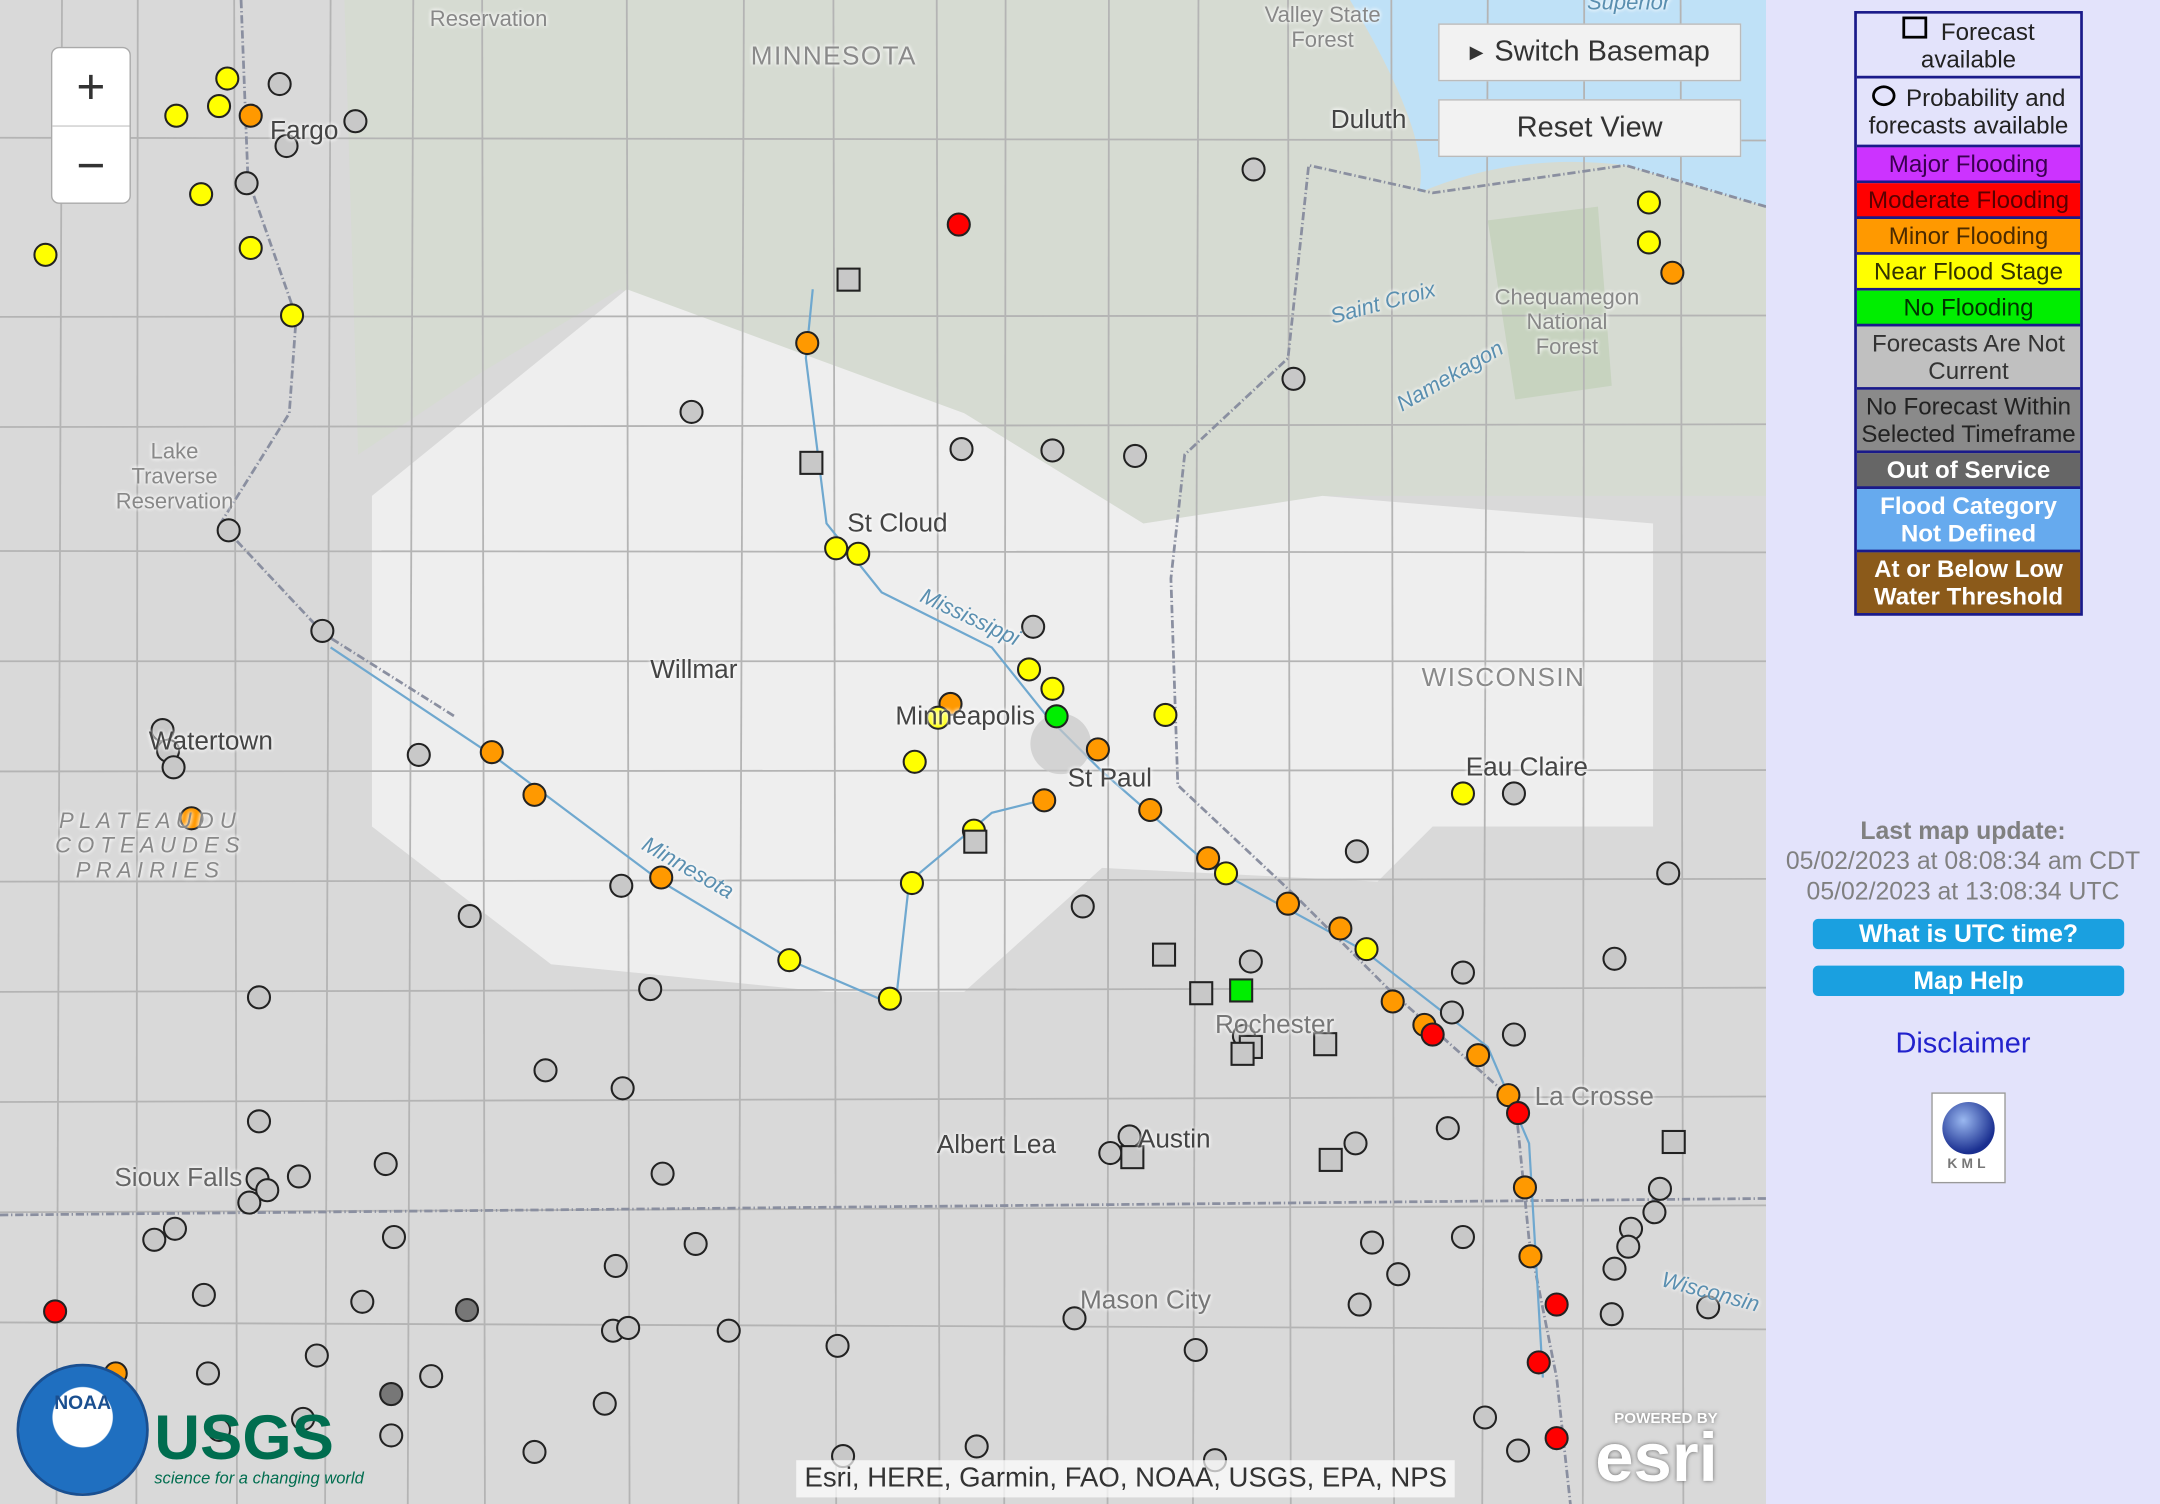  Describe the element at coordinates (1968, 934) in the screenshot. I see `utc-time-button: What is UTC time?` at that location.